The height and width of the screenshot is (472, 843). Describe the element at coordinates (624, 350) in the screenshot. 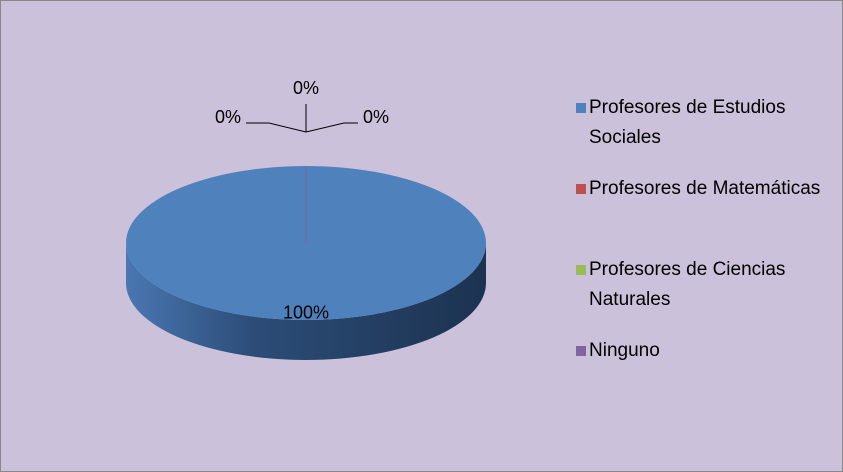

I see `legend-label: Ninguno` at that location.